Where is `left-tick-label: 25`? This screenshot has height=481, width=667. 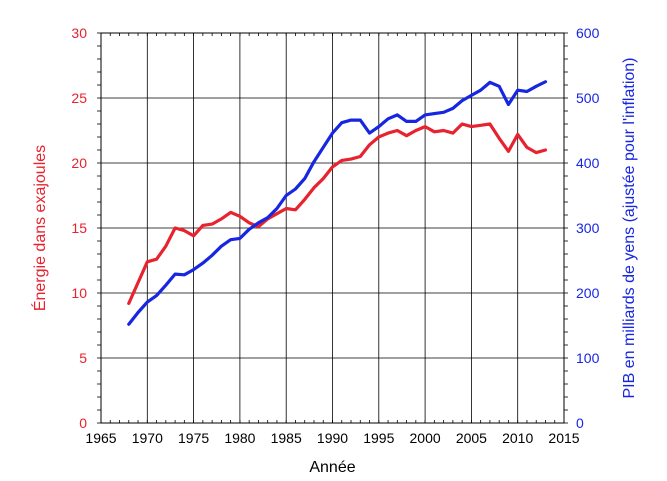 left-tick-label: 25 is located at coordinates (79, 98).